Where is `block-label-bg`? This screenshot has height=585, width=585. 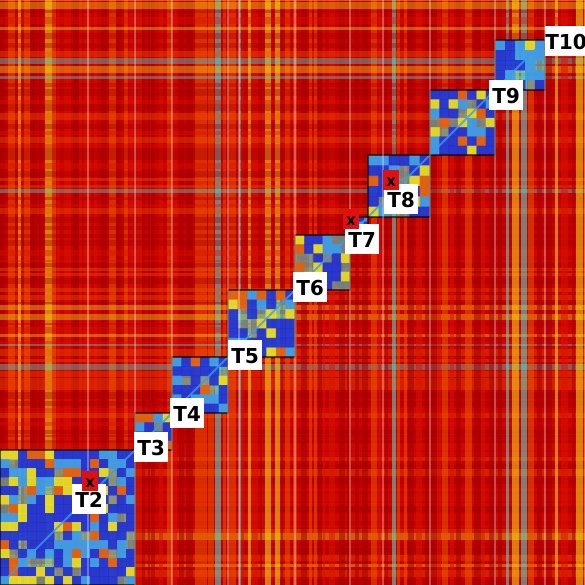
block-label-bg is located at coordinates (506, 95).